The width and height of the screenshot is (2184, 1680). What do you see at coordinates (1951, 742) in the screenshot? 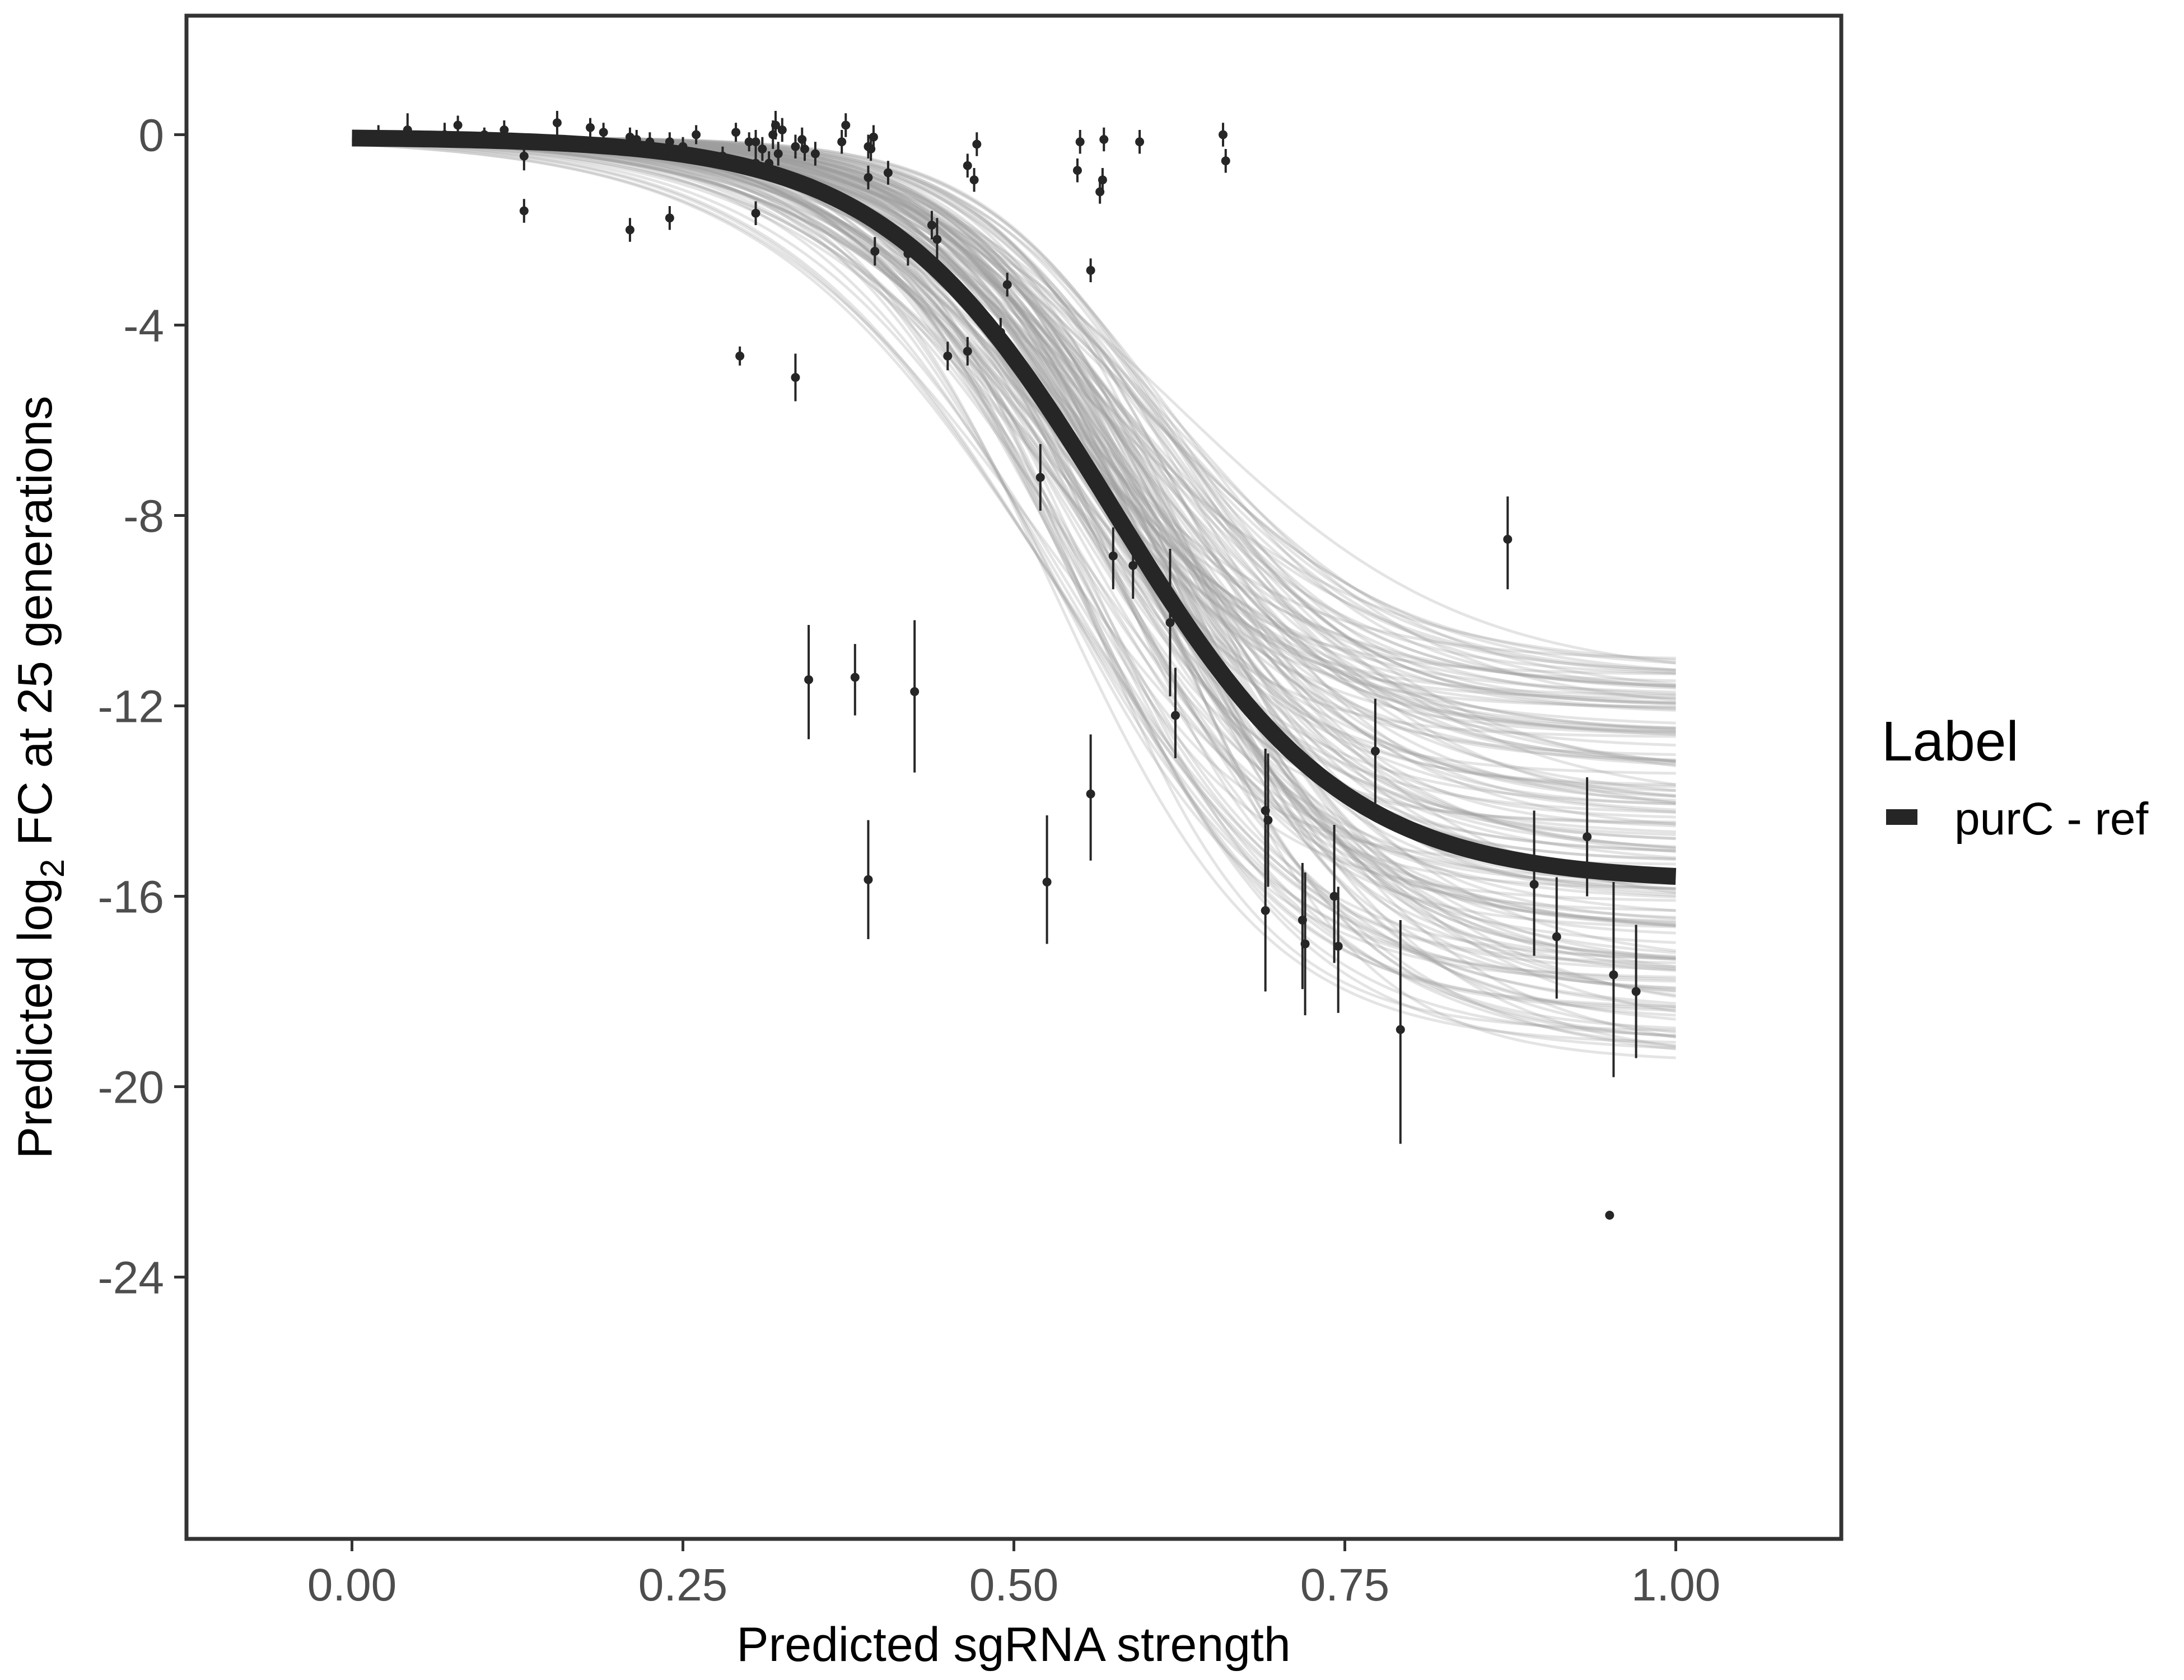
I see `legend-title: Label` at bounding box center [1951, 742].